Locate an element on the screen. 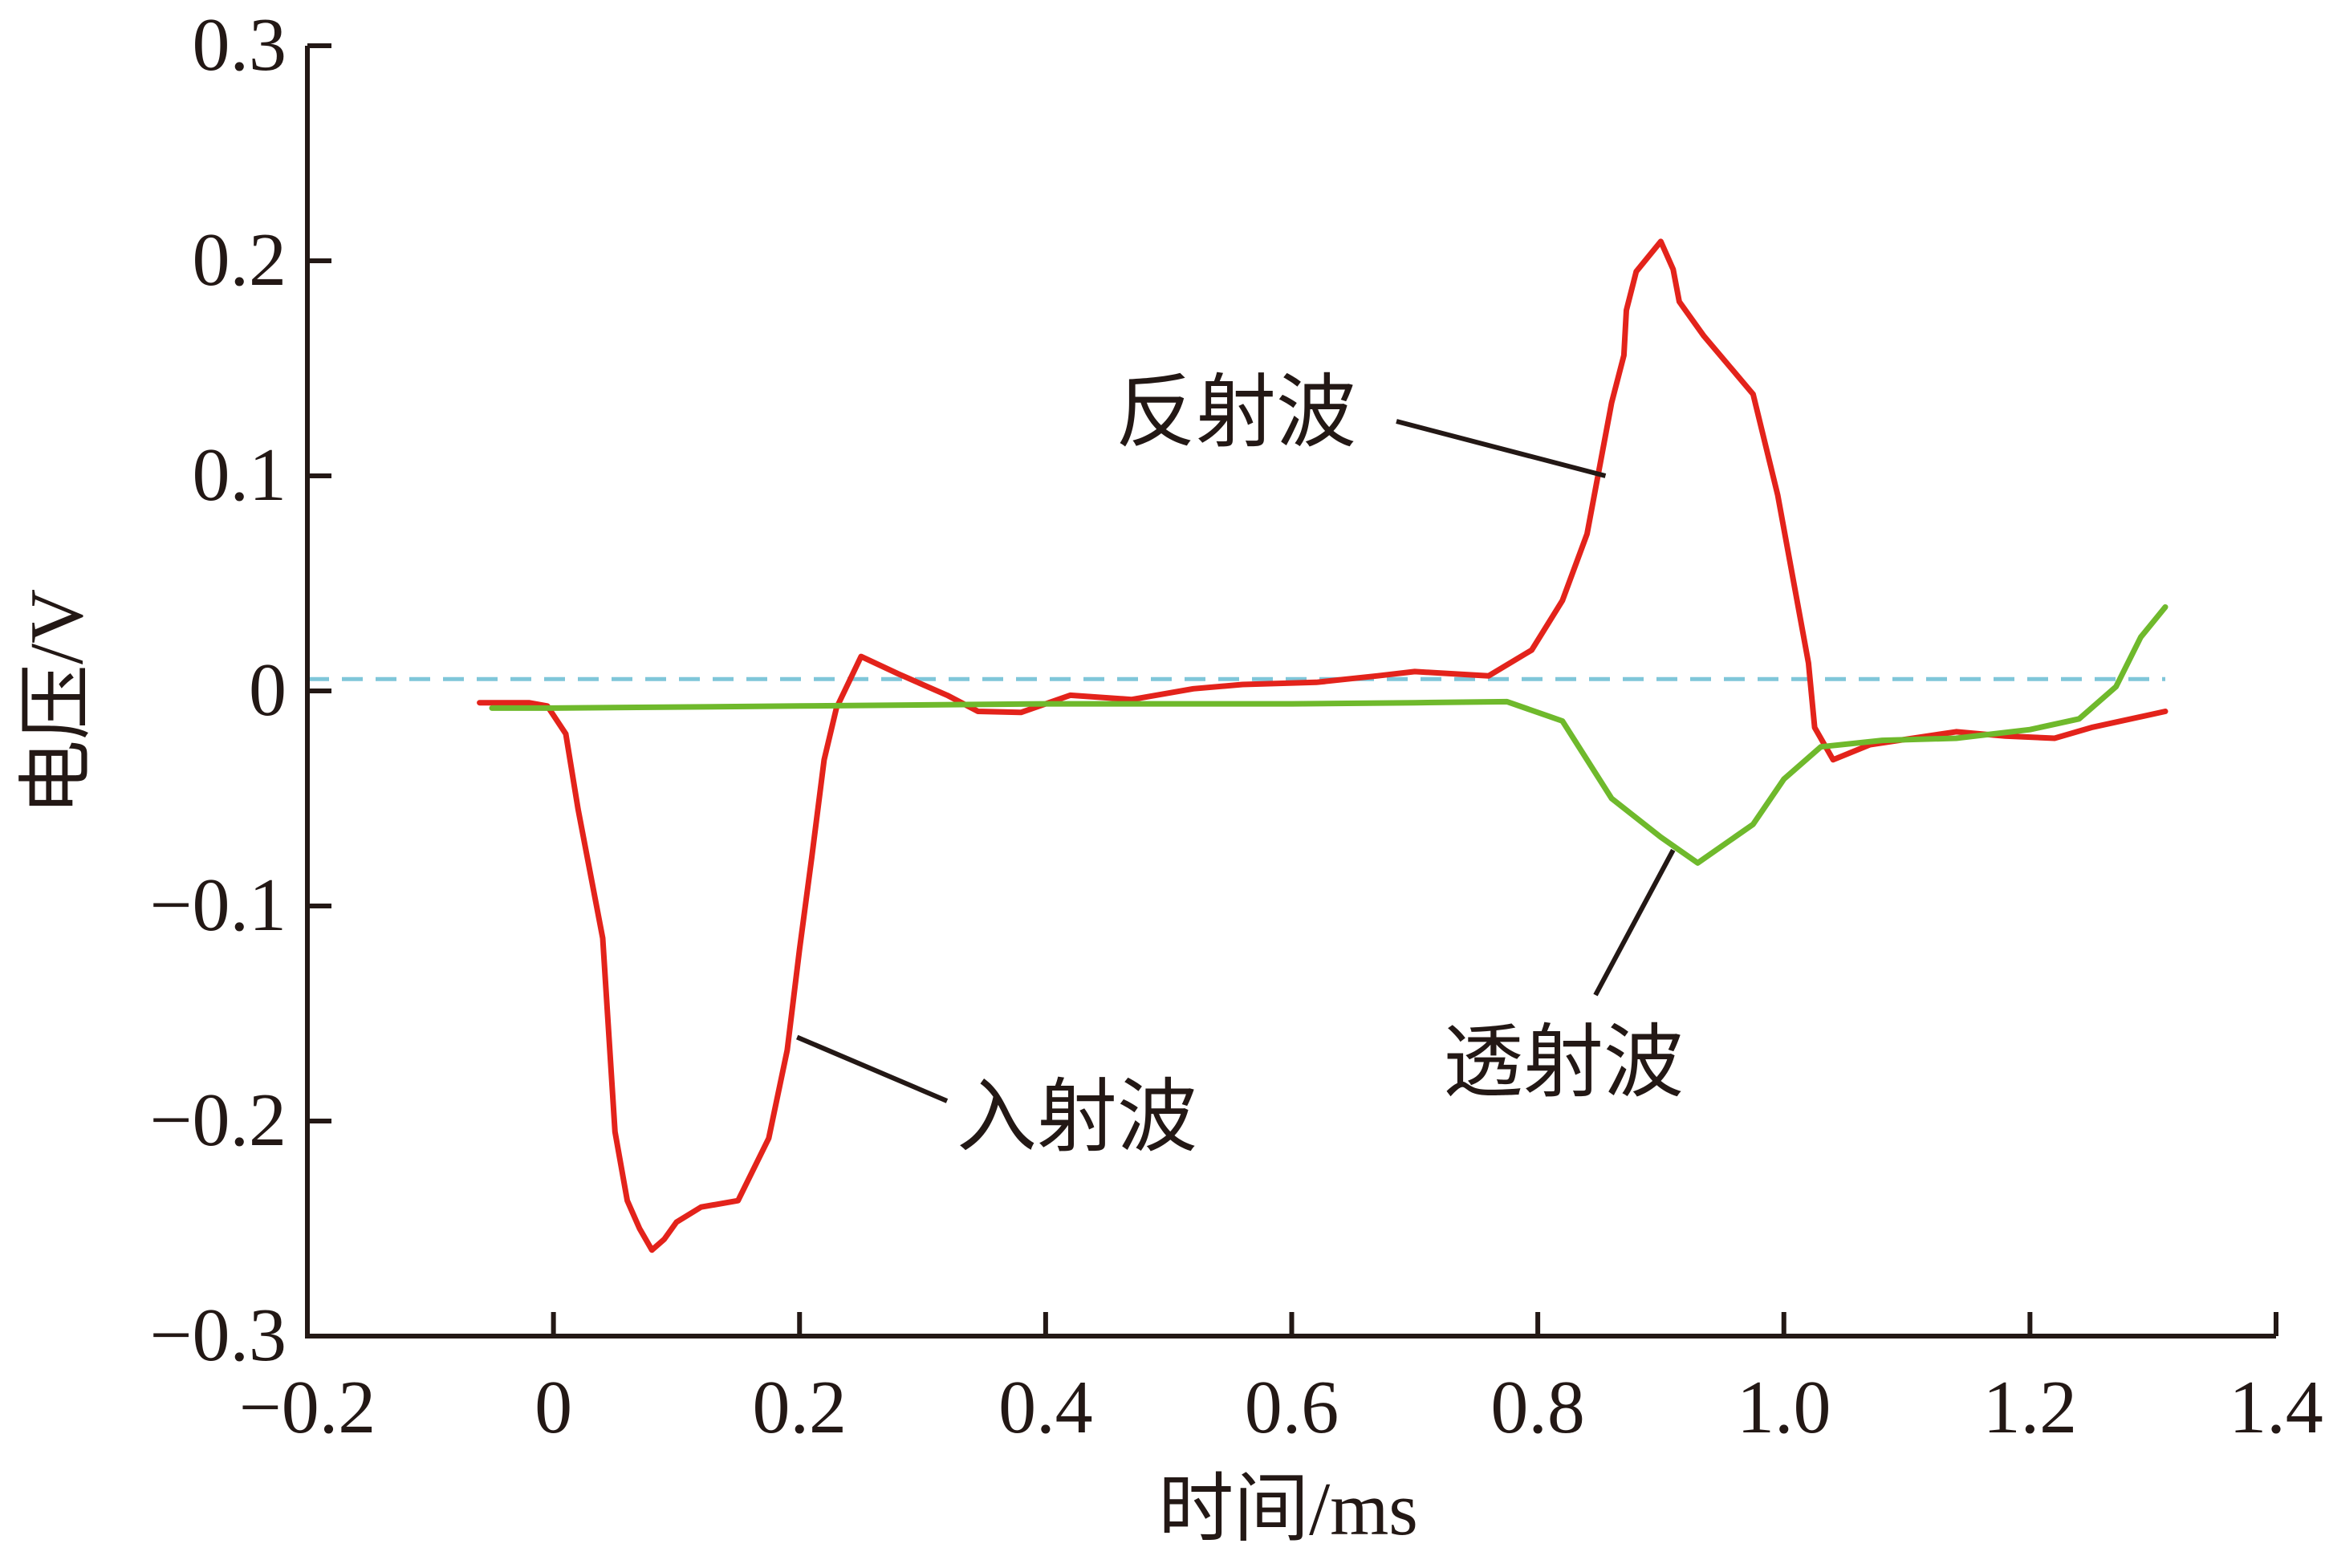 The image size is (2325, 1568). y-tick-label: 0 is located at coordinates (268, 690).